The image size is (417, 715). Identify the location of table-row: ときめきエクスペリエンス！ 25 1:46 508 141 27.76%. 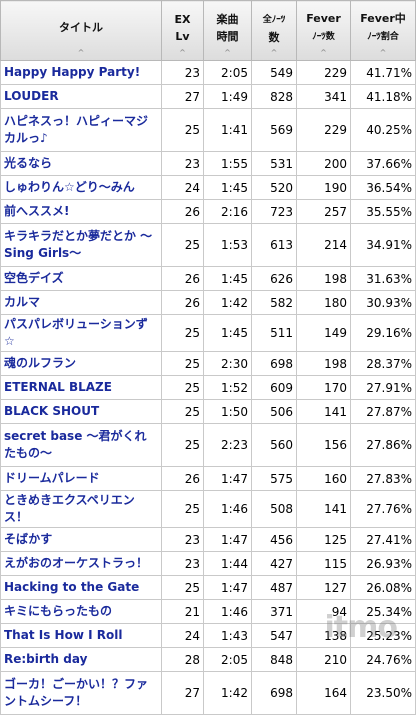
(208, 509).